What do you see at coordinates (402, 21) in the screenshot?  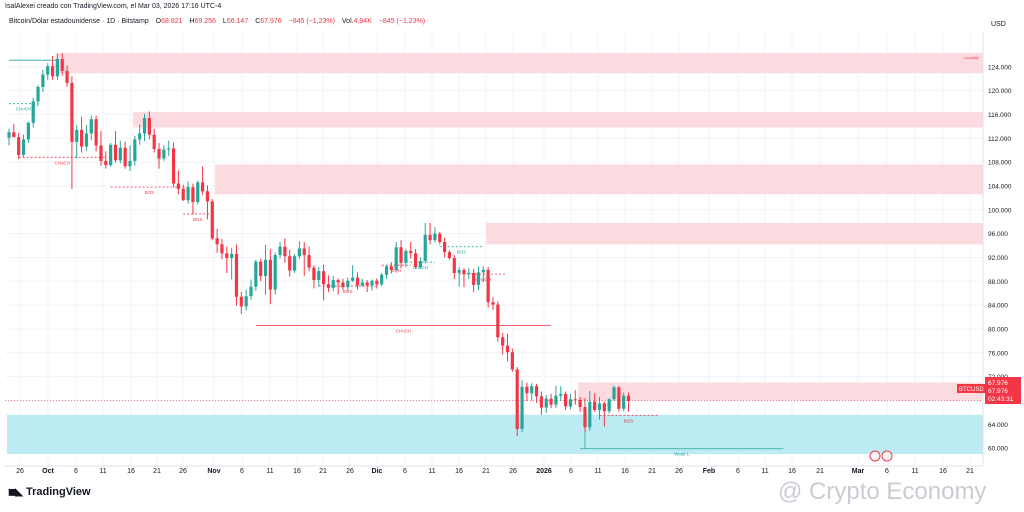 I see `volume-change: −845 (−1,23%)` at bounding box center [402, 21].